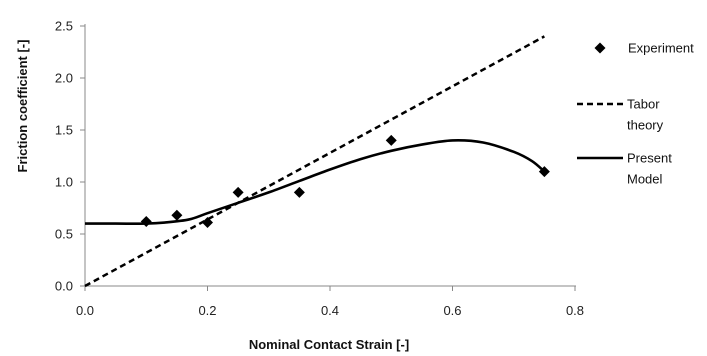  What do you see at coordinates (600, 48) in the screenshot?
I see `legend-marker-experiment` at bounding box center [600, 48].